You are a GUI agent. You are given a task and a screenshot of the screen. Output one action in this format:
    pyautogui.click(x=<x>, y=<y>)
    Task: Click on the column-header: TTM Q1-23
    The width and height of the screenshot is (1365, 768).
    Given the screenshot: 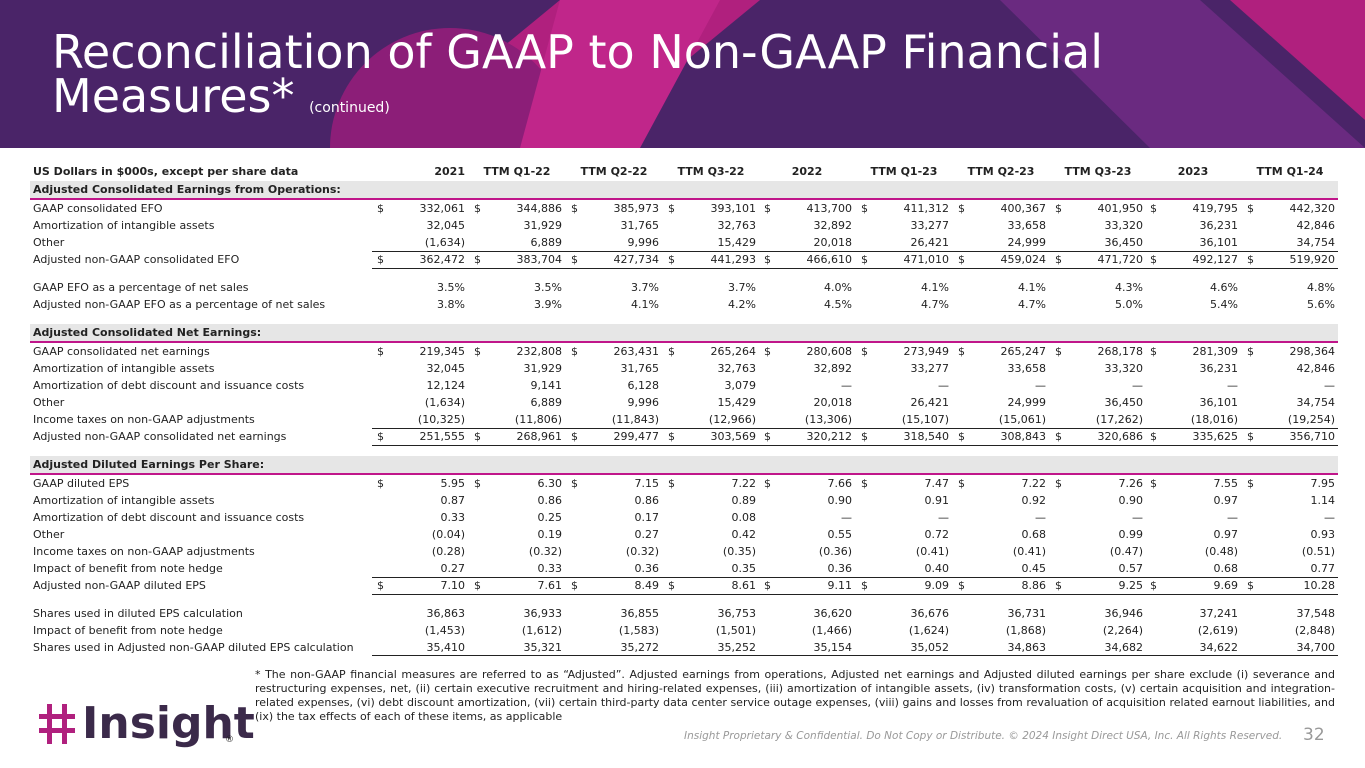 What is the action you would take?
    pyautogui.click(x=904, y=171)
    